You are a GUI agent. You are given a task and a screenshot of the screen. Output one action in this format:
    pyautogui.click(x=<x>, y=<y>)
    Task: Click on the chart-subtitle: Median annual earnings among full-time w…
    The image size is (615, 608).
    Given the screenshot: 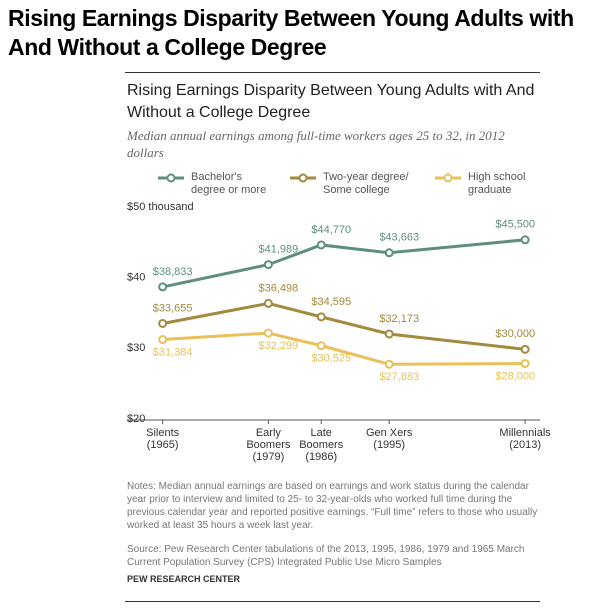 What is the action you would take?
    pyautogui.click(x=316, y=144)
    